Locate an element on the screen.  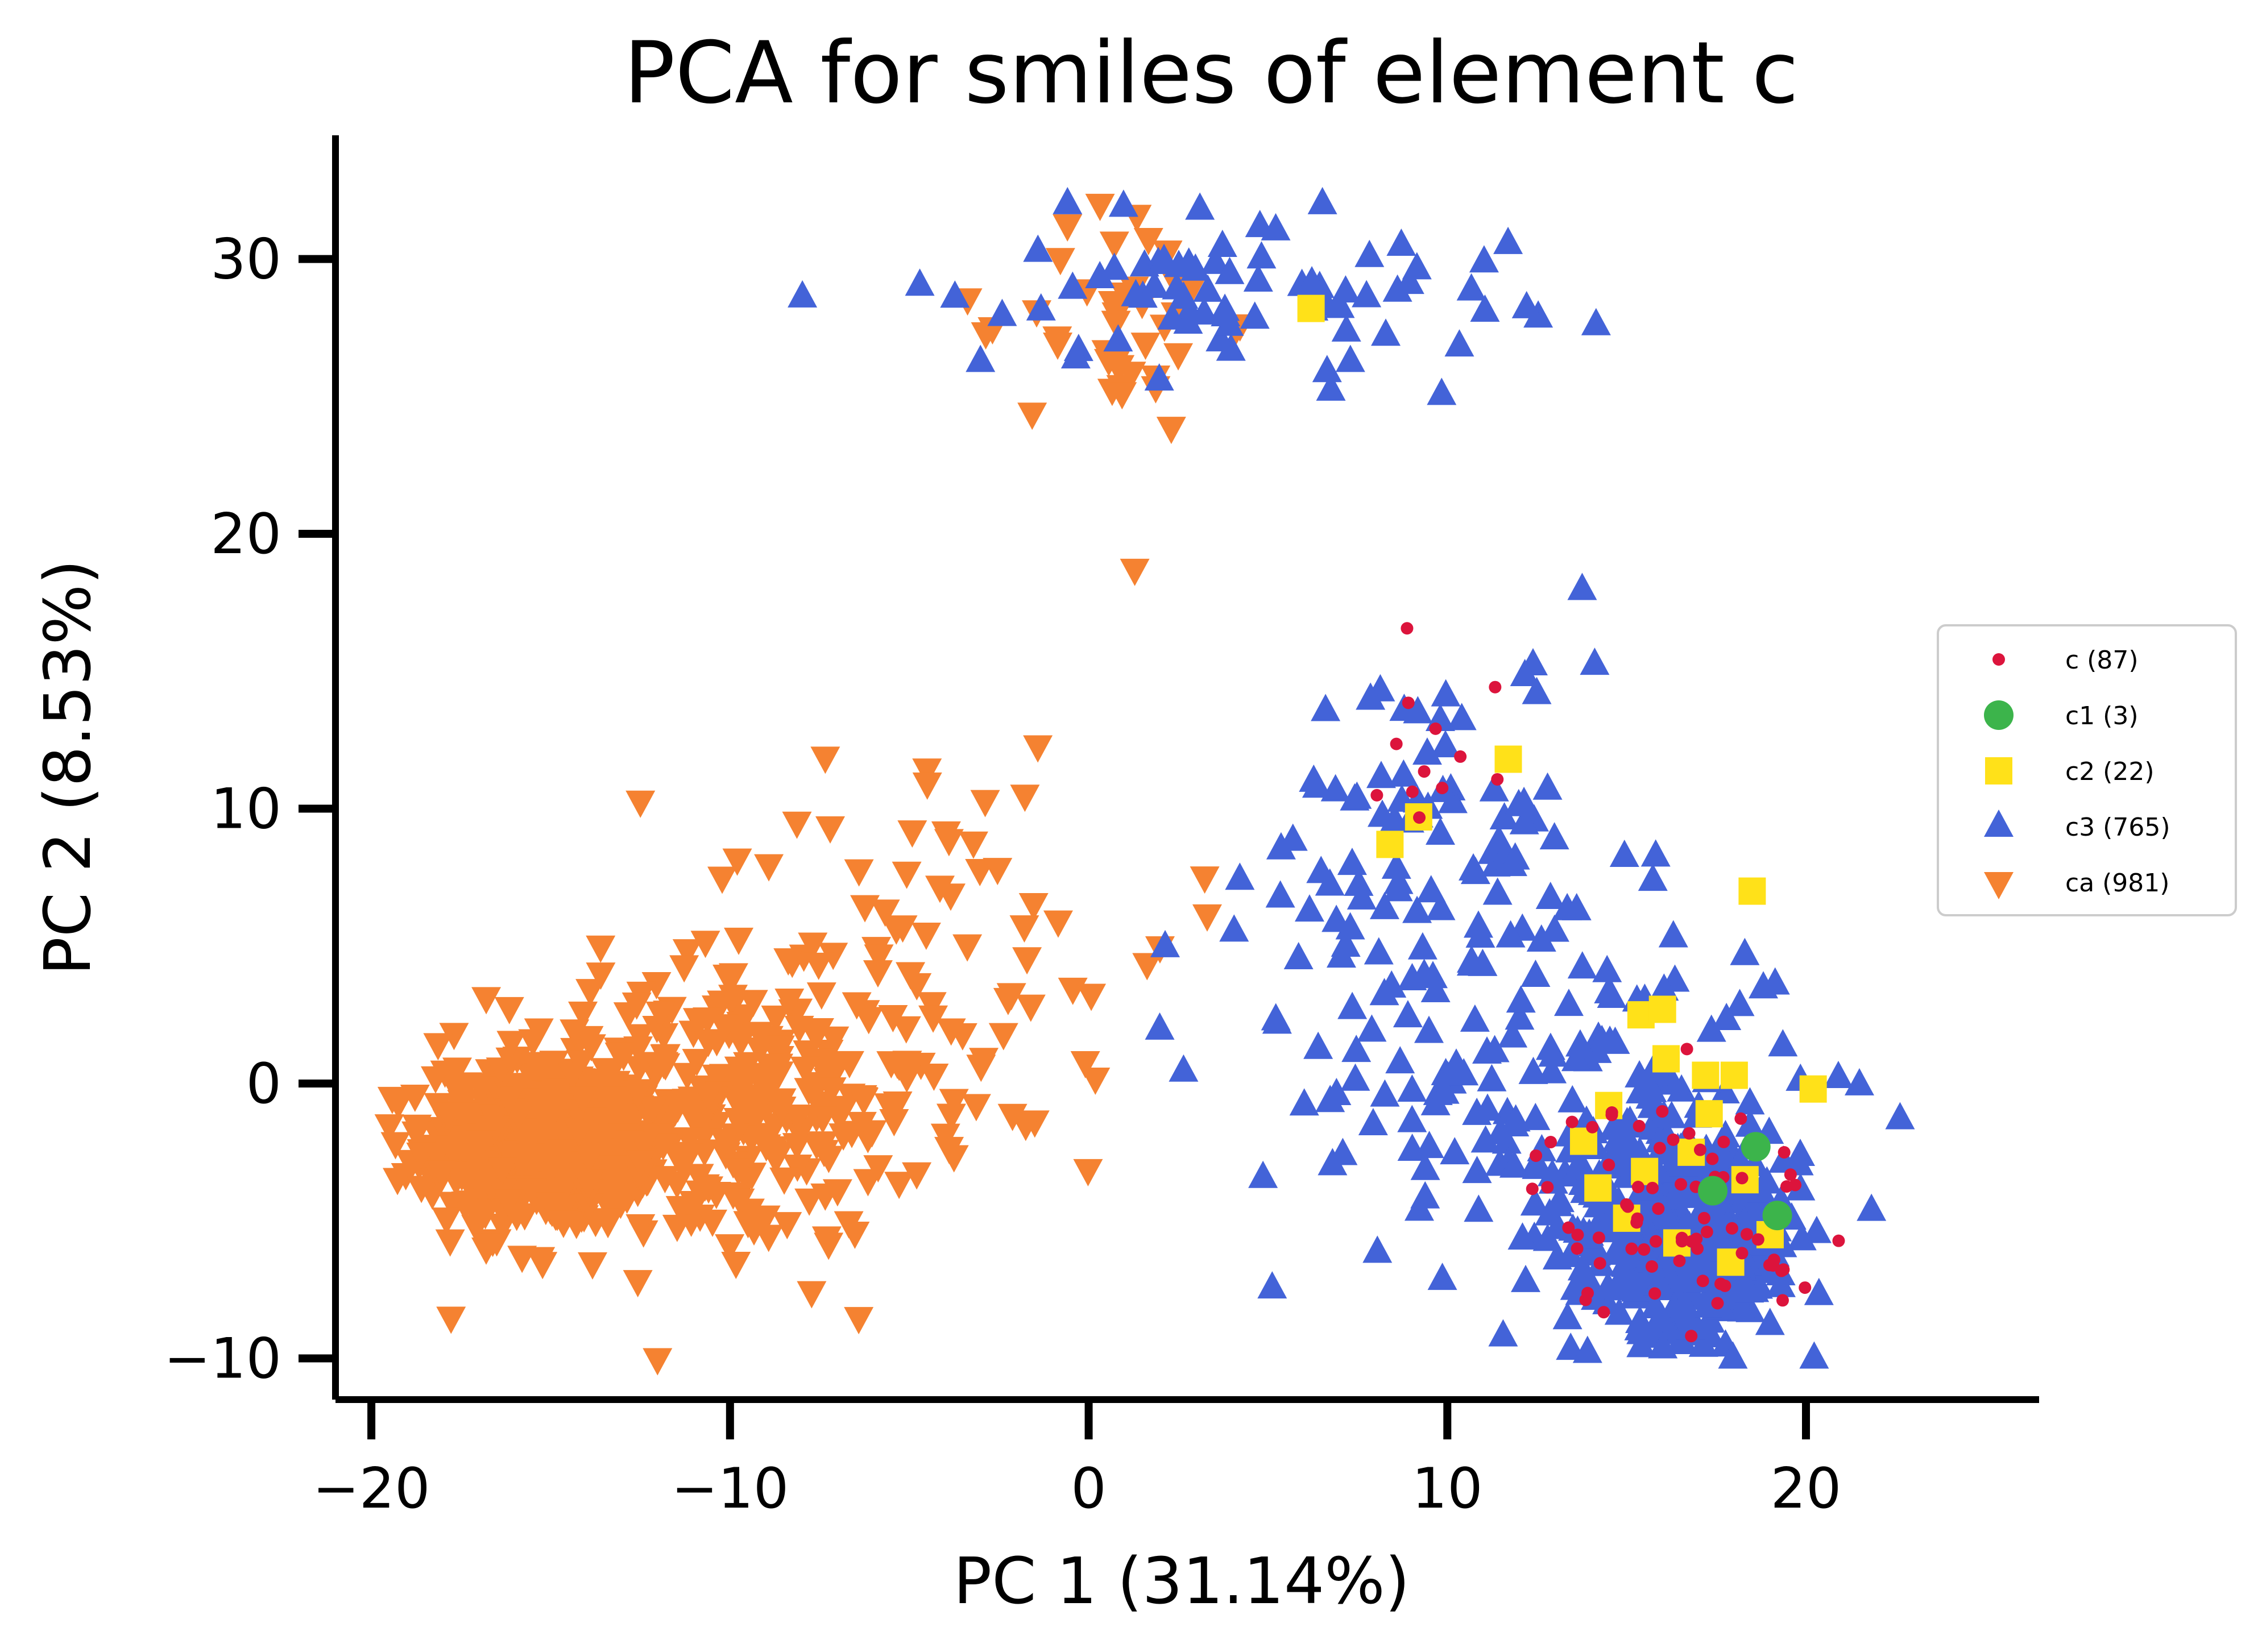
legend: c (87) c1 (3) c2 (22) c3 (765) ca (981) is located at coordinates (2087, 770).